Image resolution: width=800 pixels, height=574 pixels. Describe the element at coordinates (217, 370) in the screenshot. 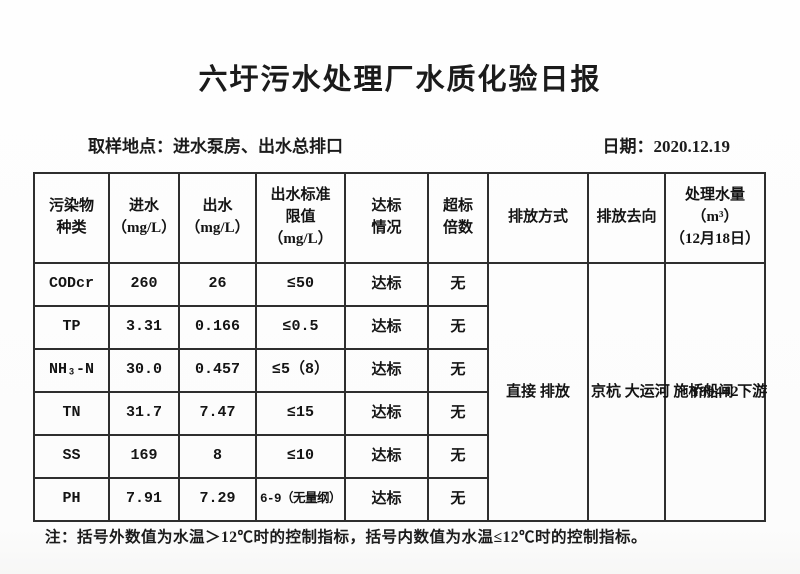

I see `effluent-value-cell: 0.457` at that location.